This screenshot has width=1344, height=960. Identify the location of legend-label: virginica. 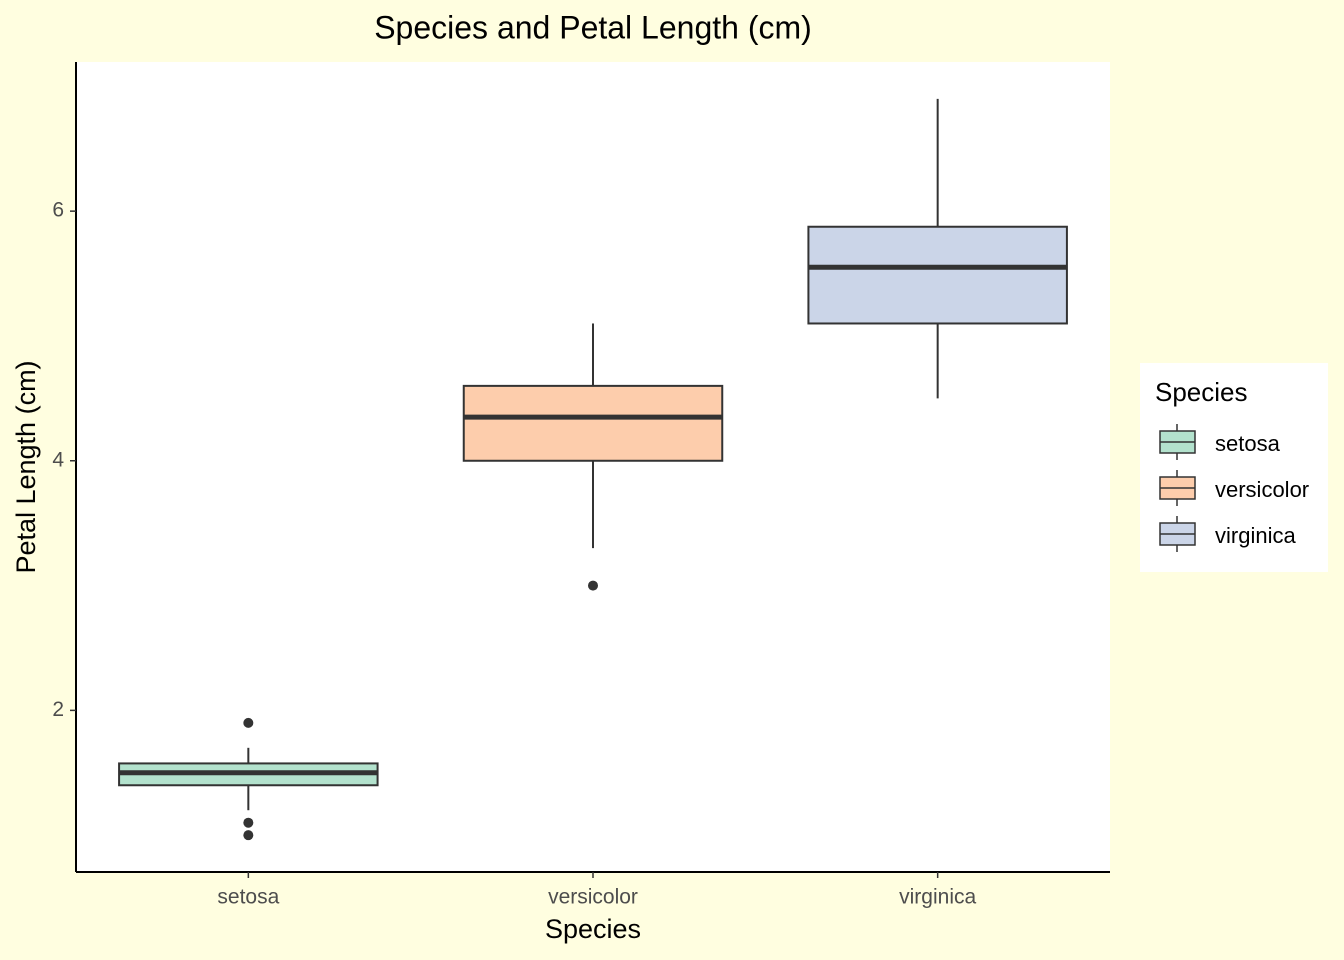
(1255, 535).